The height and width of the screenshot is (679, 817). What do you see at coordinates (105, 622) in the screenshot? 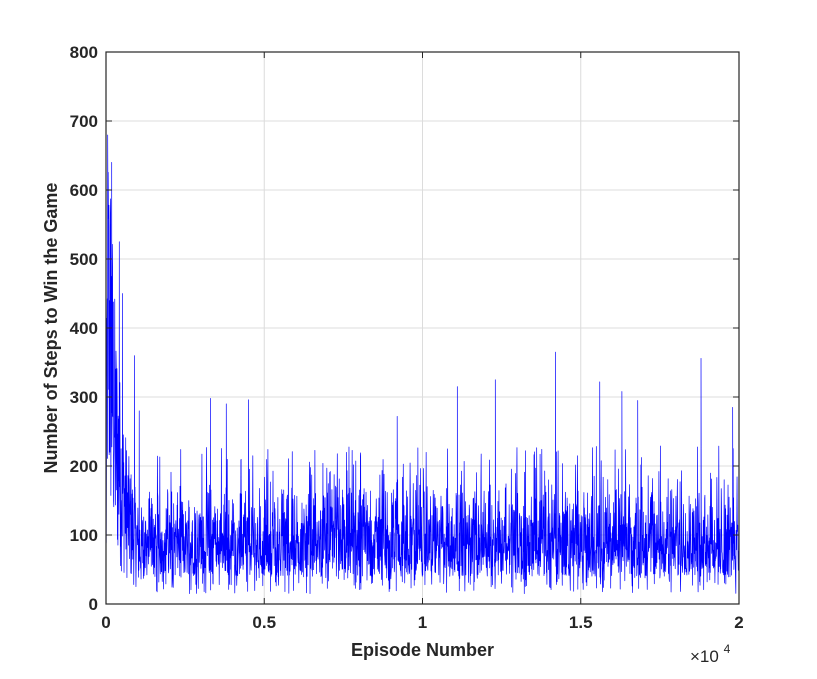
I see `x-tick-label: 0` at bounding box center [105, 622].